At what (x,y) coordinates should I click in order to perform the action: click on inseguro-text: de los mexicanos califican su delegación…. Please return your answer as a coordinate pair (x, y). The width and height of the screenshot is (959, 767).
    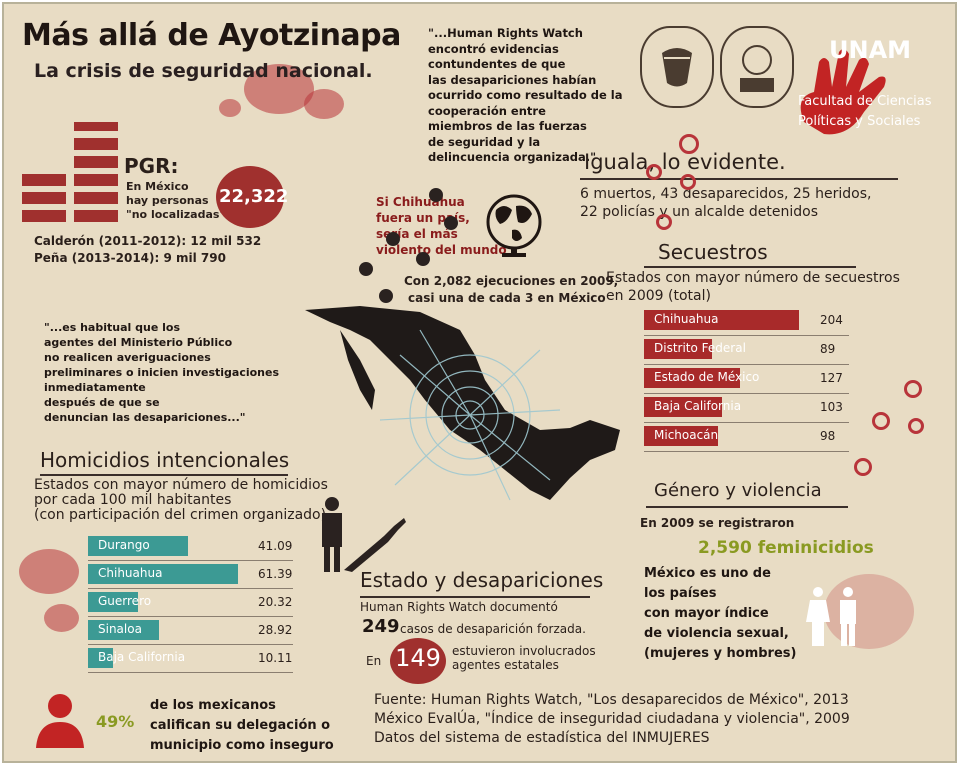
    Looking at the image, I should click on (242, 725).